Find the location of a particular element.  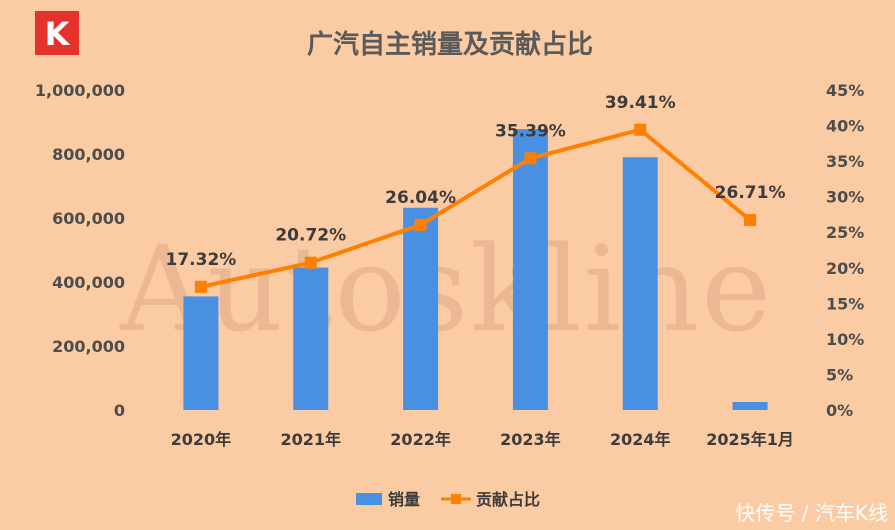

x-tick-label: 2020年 is located at coordinates (201, 439).